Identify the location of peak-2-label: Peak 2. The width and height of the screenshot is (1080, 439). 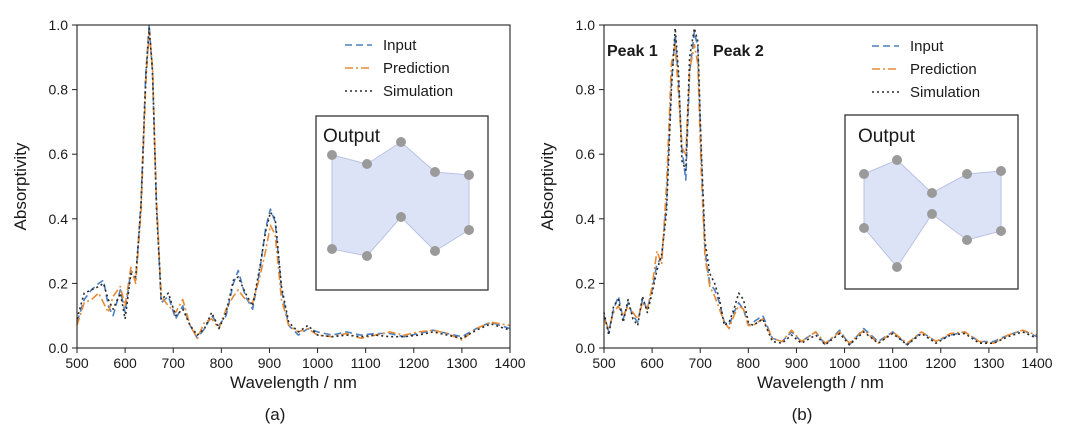
(738, 51).